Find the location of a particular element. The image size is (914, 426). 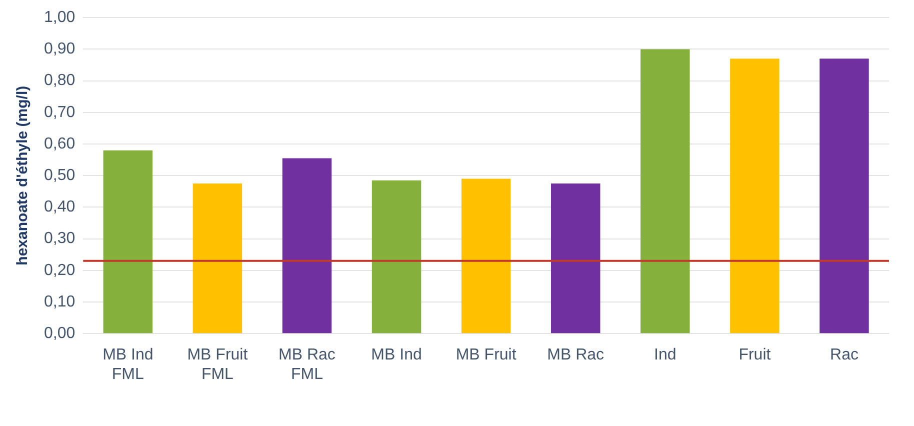

y-tick-label: 0,20 is located at coordinates (60, 270).